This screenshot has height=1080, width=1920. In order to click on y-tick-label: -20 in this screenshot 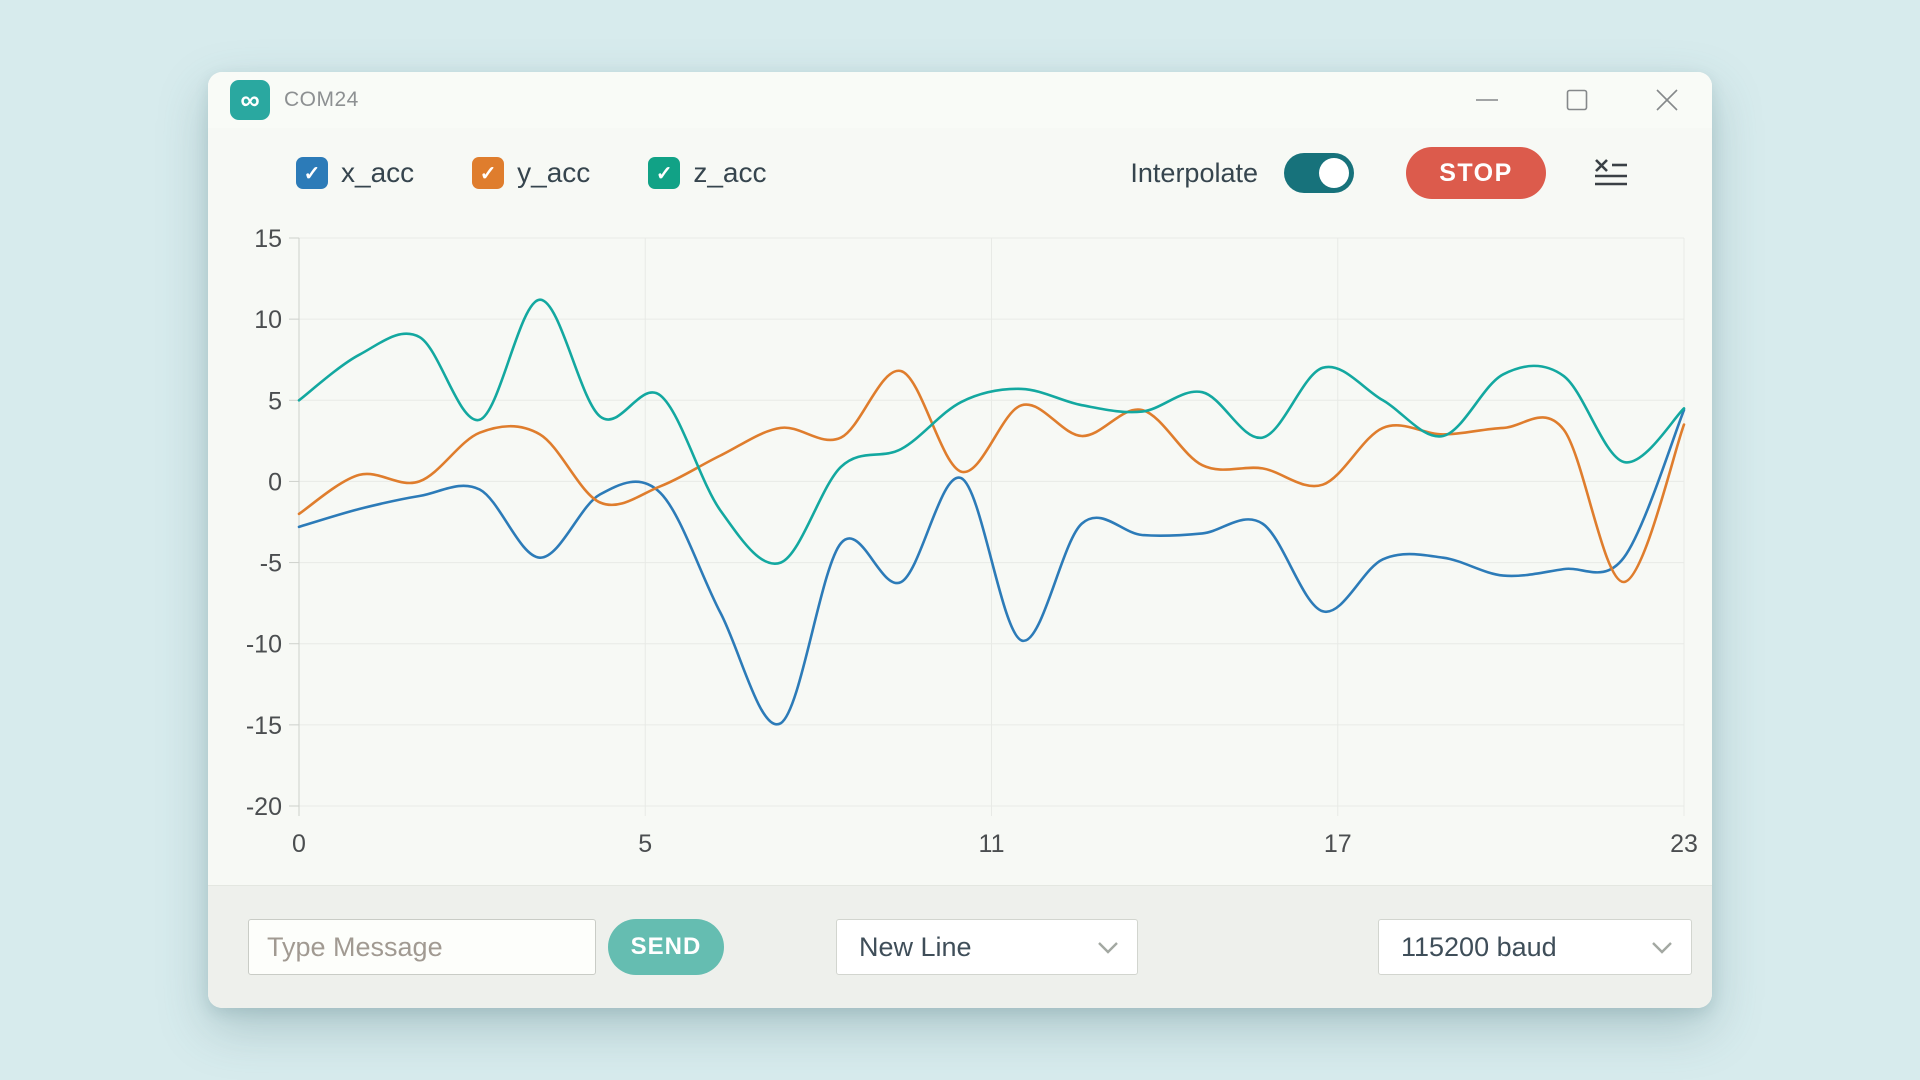, I will do `click(264, 807)`.